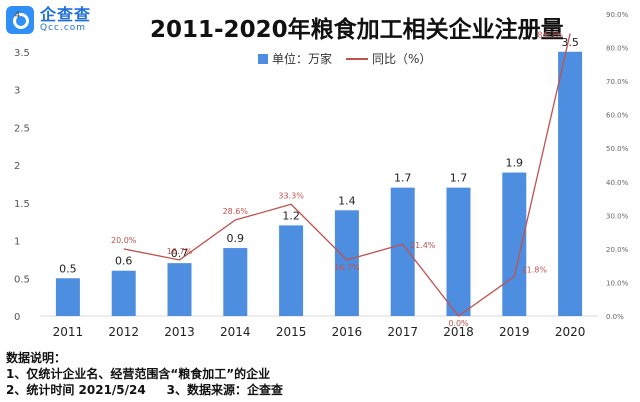 This screenshot has width=640, height=402. I want to click on x-tick-label: 2017, so click(402, 332).